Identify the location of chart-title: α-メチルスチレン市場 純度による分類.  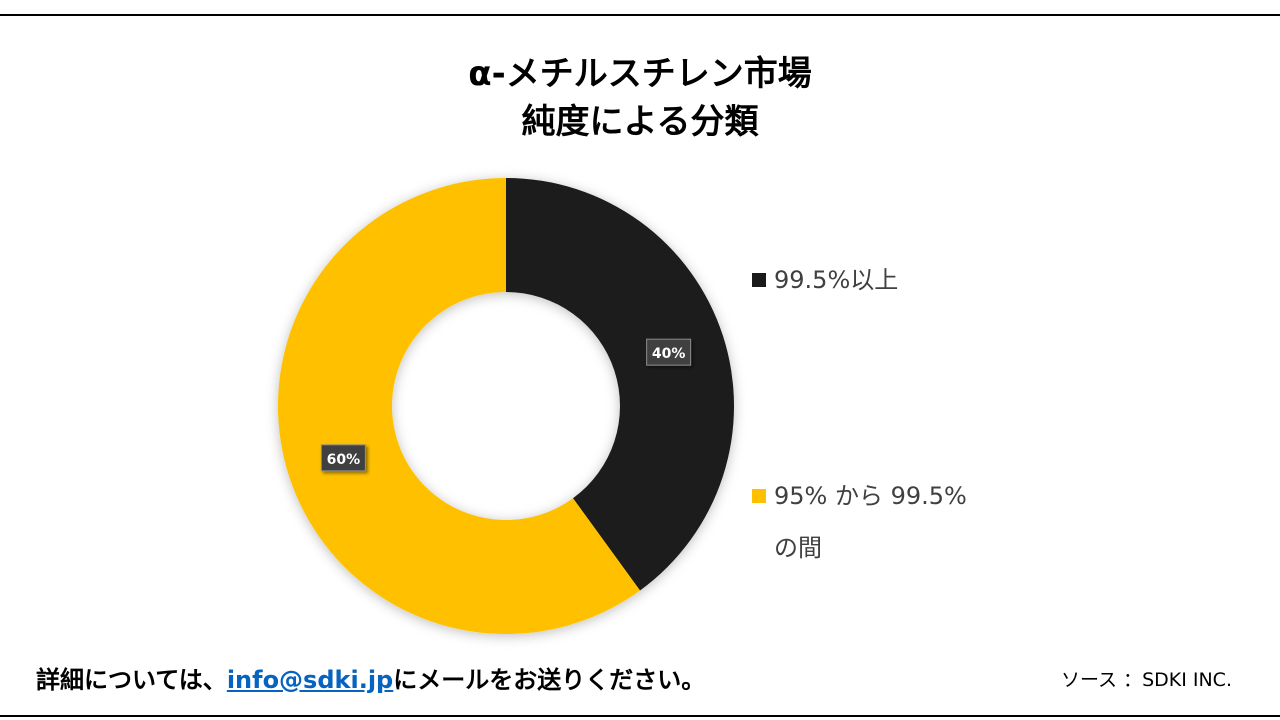
(640, 98).